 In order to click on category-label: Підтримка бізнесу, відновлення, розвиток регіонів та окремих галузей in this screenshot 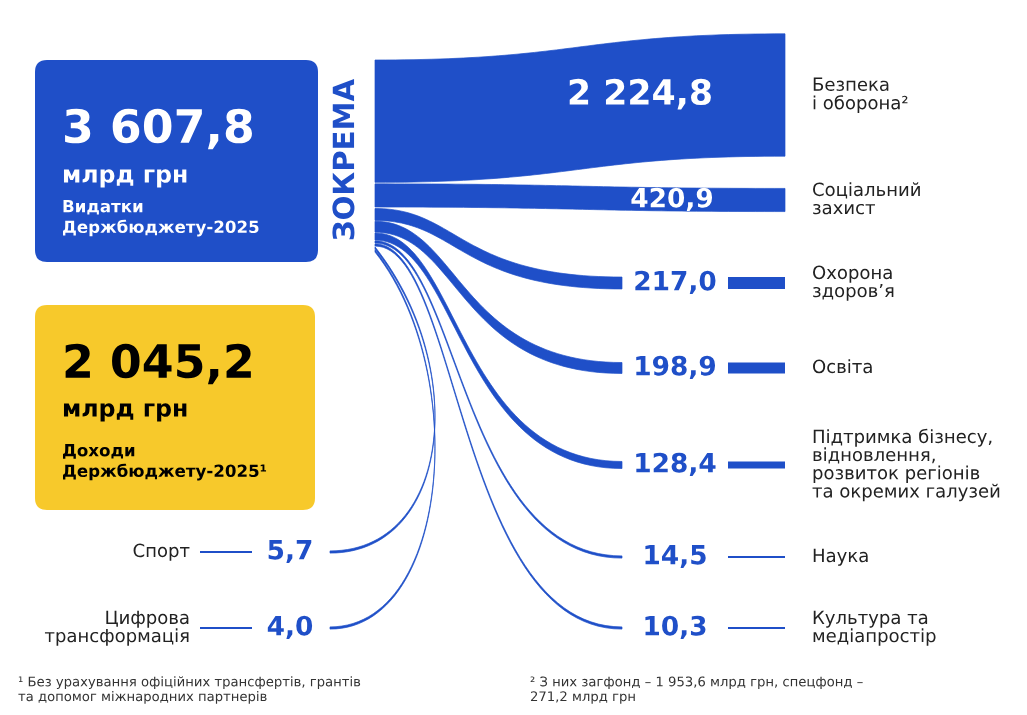, I will do `click(906, 465)`.